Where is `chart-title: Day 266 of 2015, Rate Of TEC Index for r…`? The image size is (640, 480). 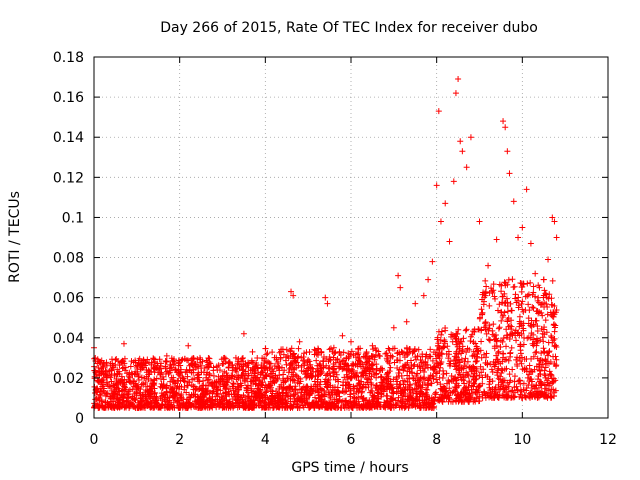
chart-title: Day 266 of 2015, Rate Of TEC Index for r… is located at coordinates (349, 28).